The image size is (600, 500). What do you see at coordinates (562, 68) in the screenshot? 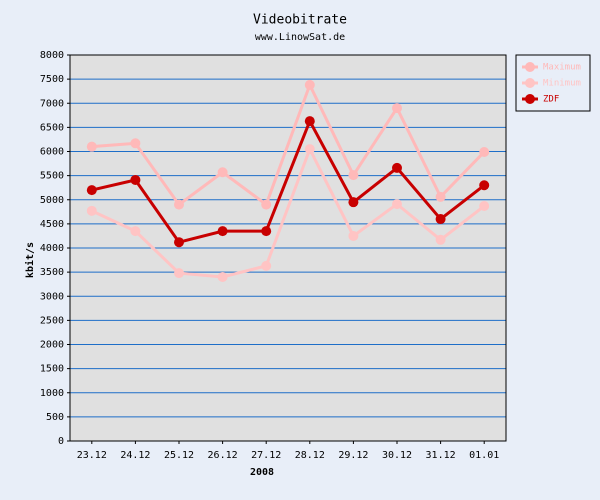
I see `legend-label: Maximum` at bounding box center [562, 68].